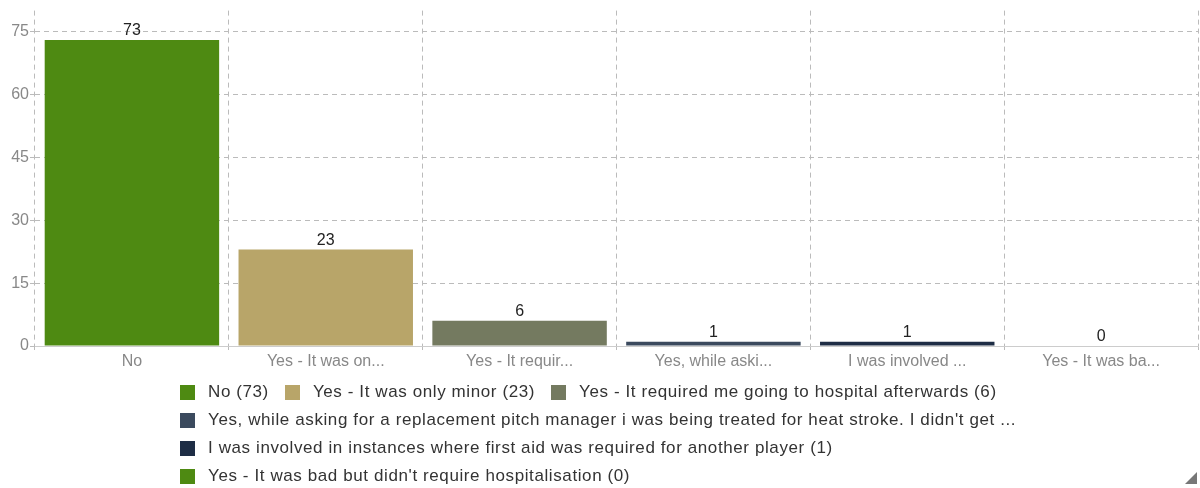 This screenshot has height=488, width=1200. What do you see at coordinates (520, 447) in the screenshot?
I see `legend-label: I was involved in instances where first aid was required for another player (1)` at bounding box center [520, 447].